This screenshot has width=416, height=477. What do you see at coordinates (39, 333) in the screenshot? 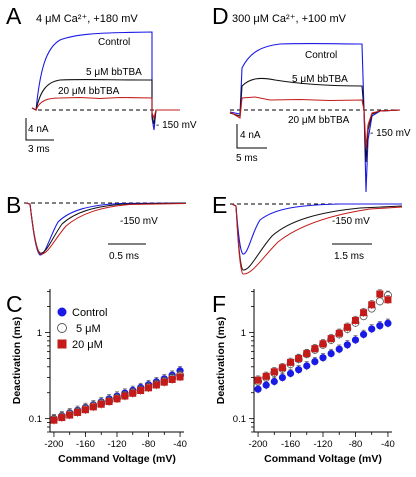
I see `chart-c-y-tick-label: 1` at bounding box center [39, 333].